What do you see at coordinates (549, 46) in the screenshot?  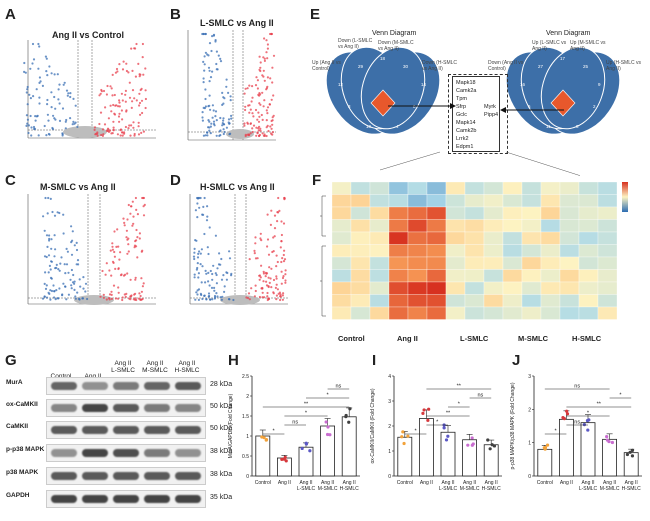 I see `venn-right-set-2: Up (L-SMLC vs Ang II)` at bounding box center [549, 46].